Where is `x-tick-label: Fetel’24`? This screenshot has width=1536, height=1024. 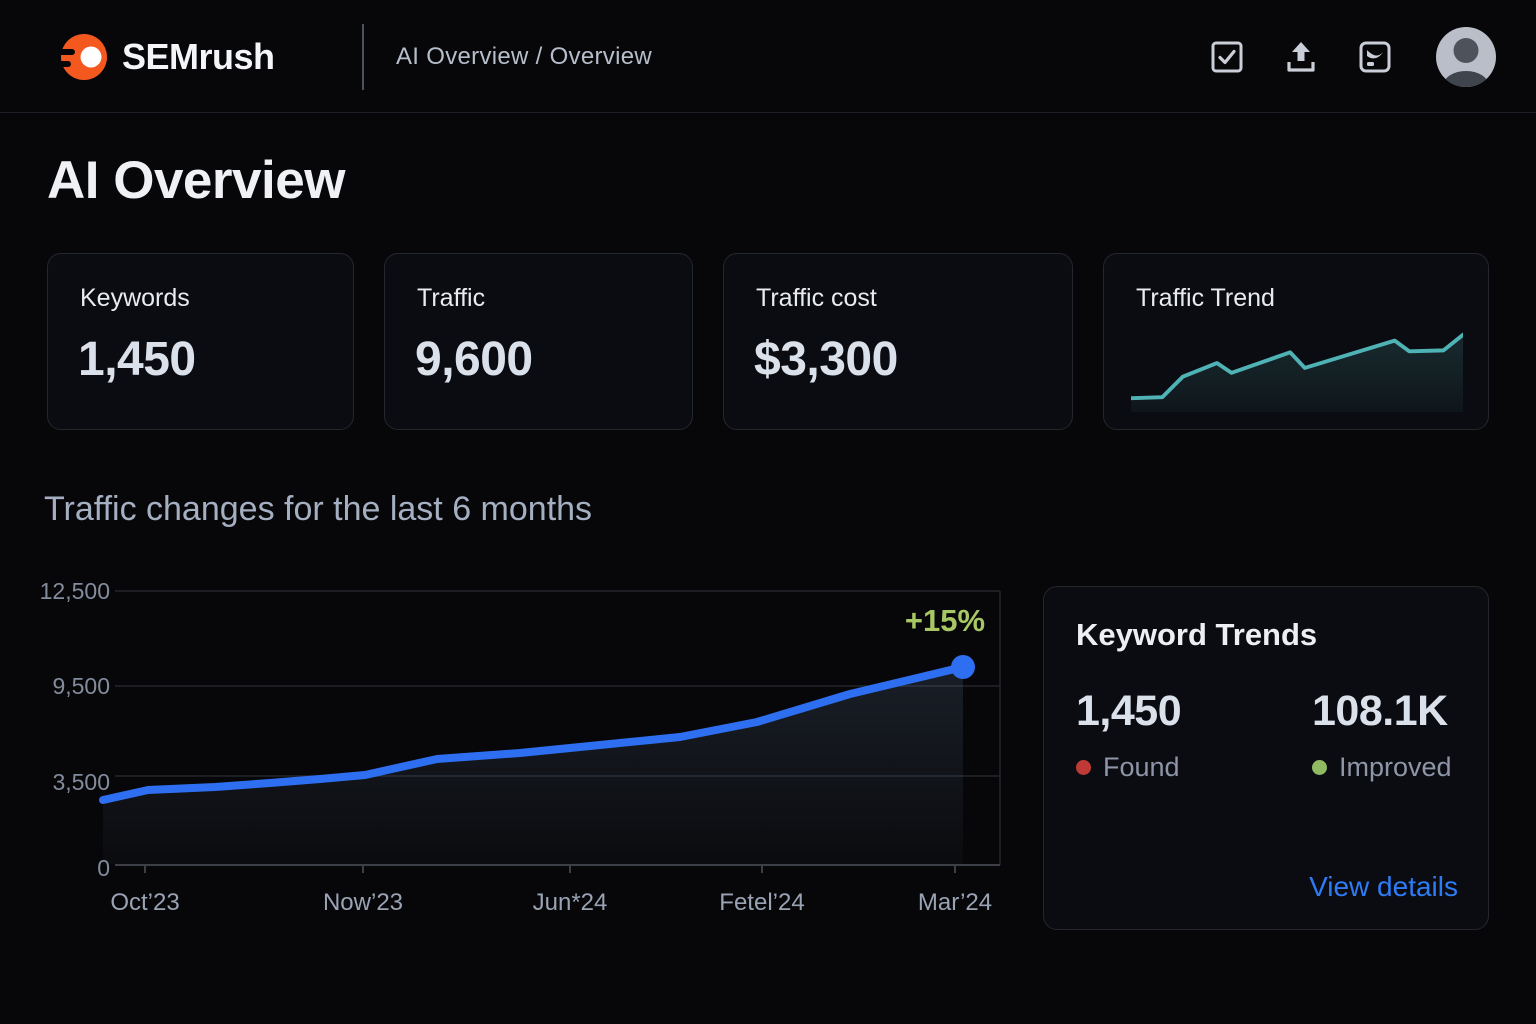 x-tick-label: Fetel’24 is located at coordinates (761, 902).